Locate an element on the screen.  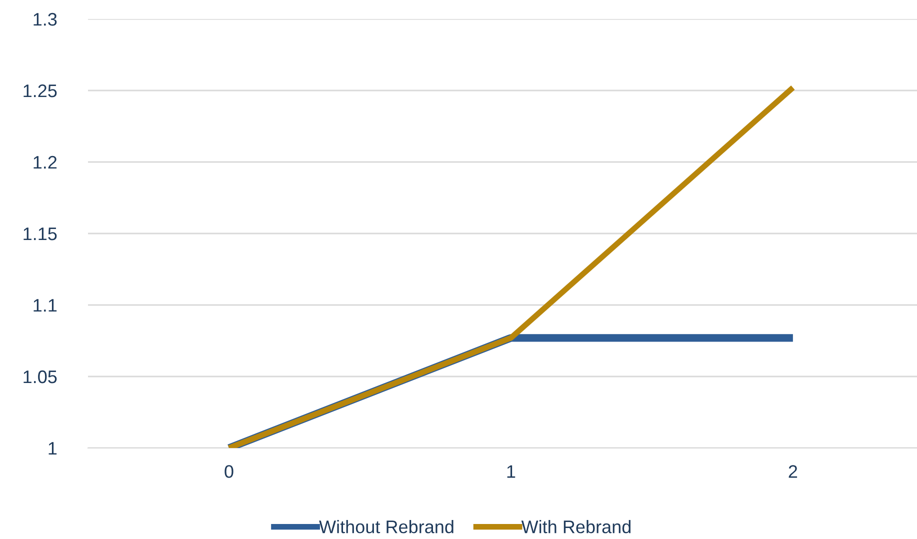
y-tick-label: 1.1 is located at coordinates (45, 305).